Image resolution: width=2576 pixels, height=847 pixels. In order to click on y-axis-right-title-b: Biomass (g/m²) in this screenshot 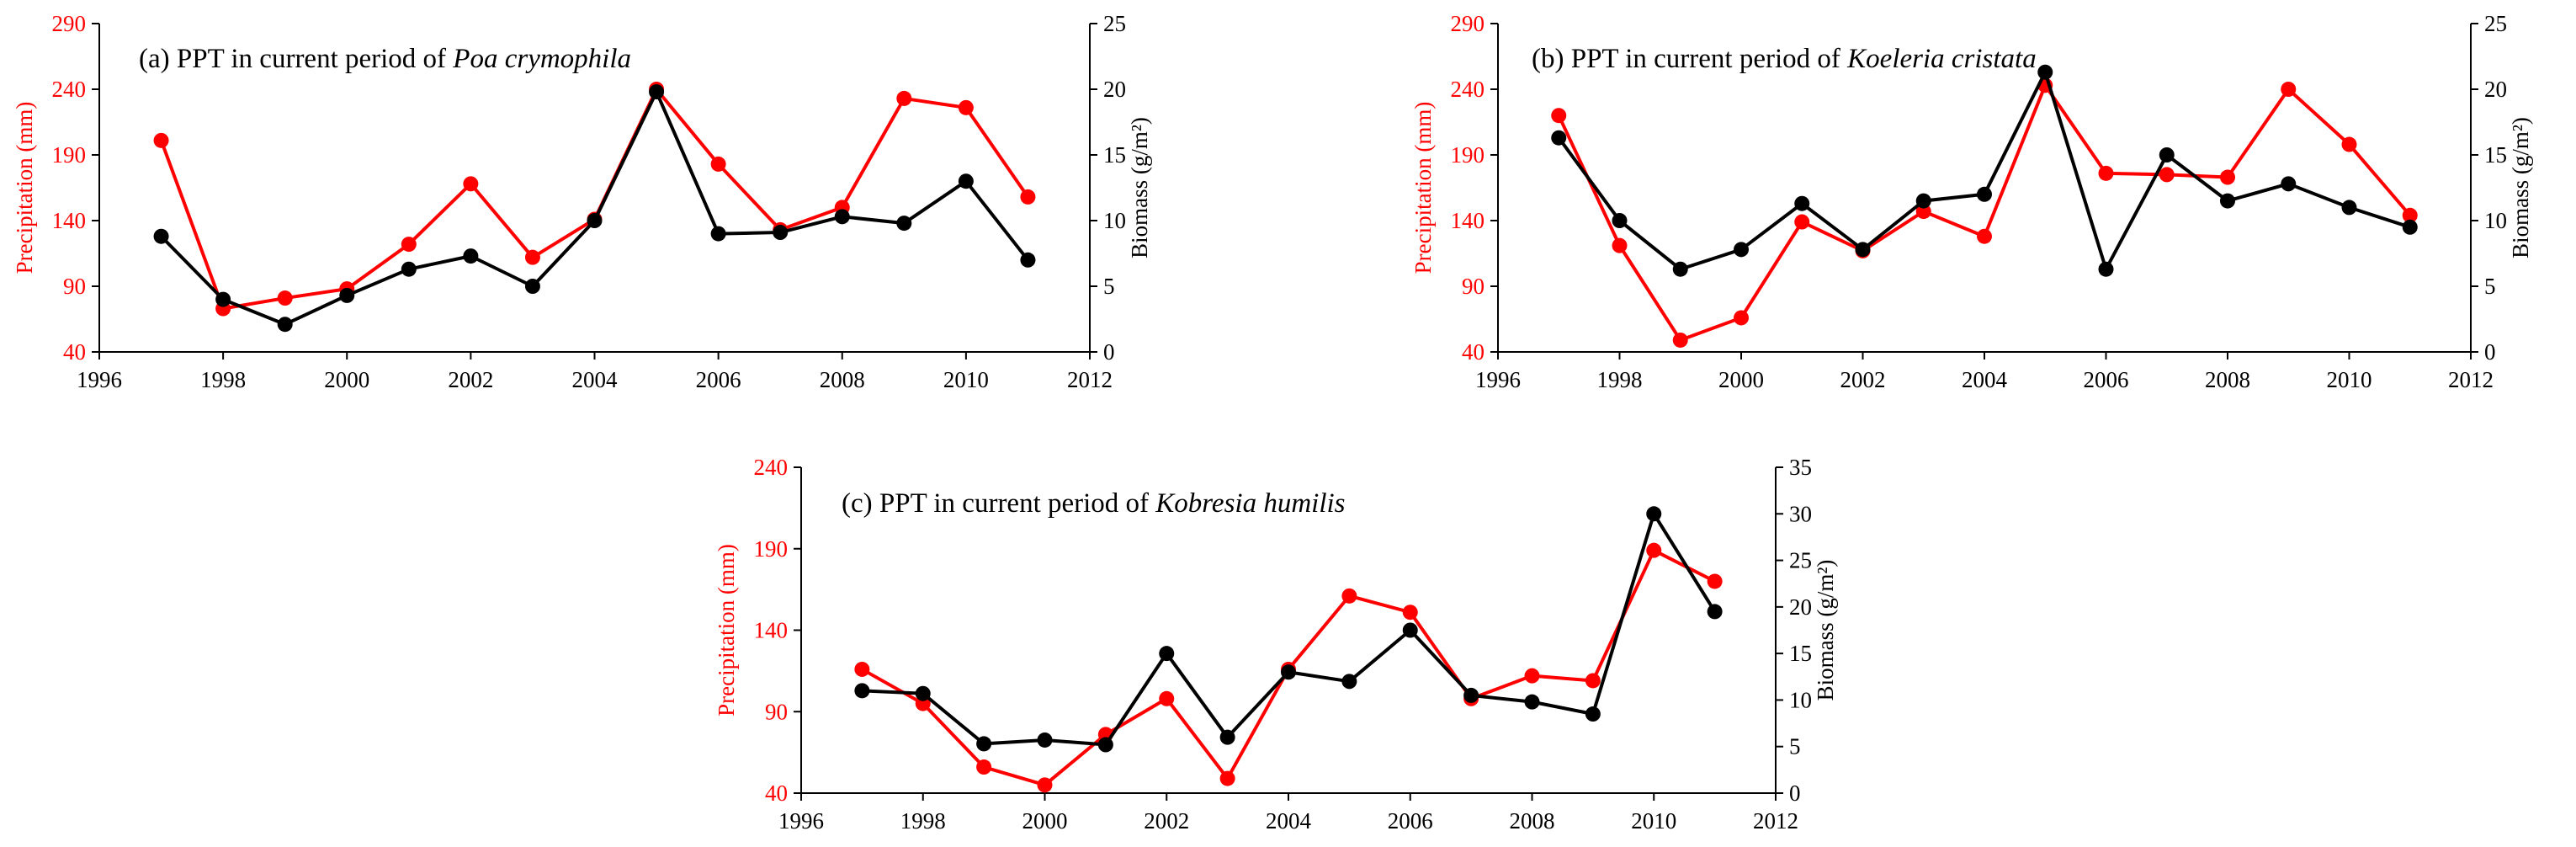, I will do `click(2520, 187)`.